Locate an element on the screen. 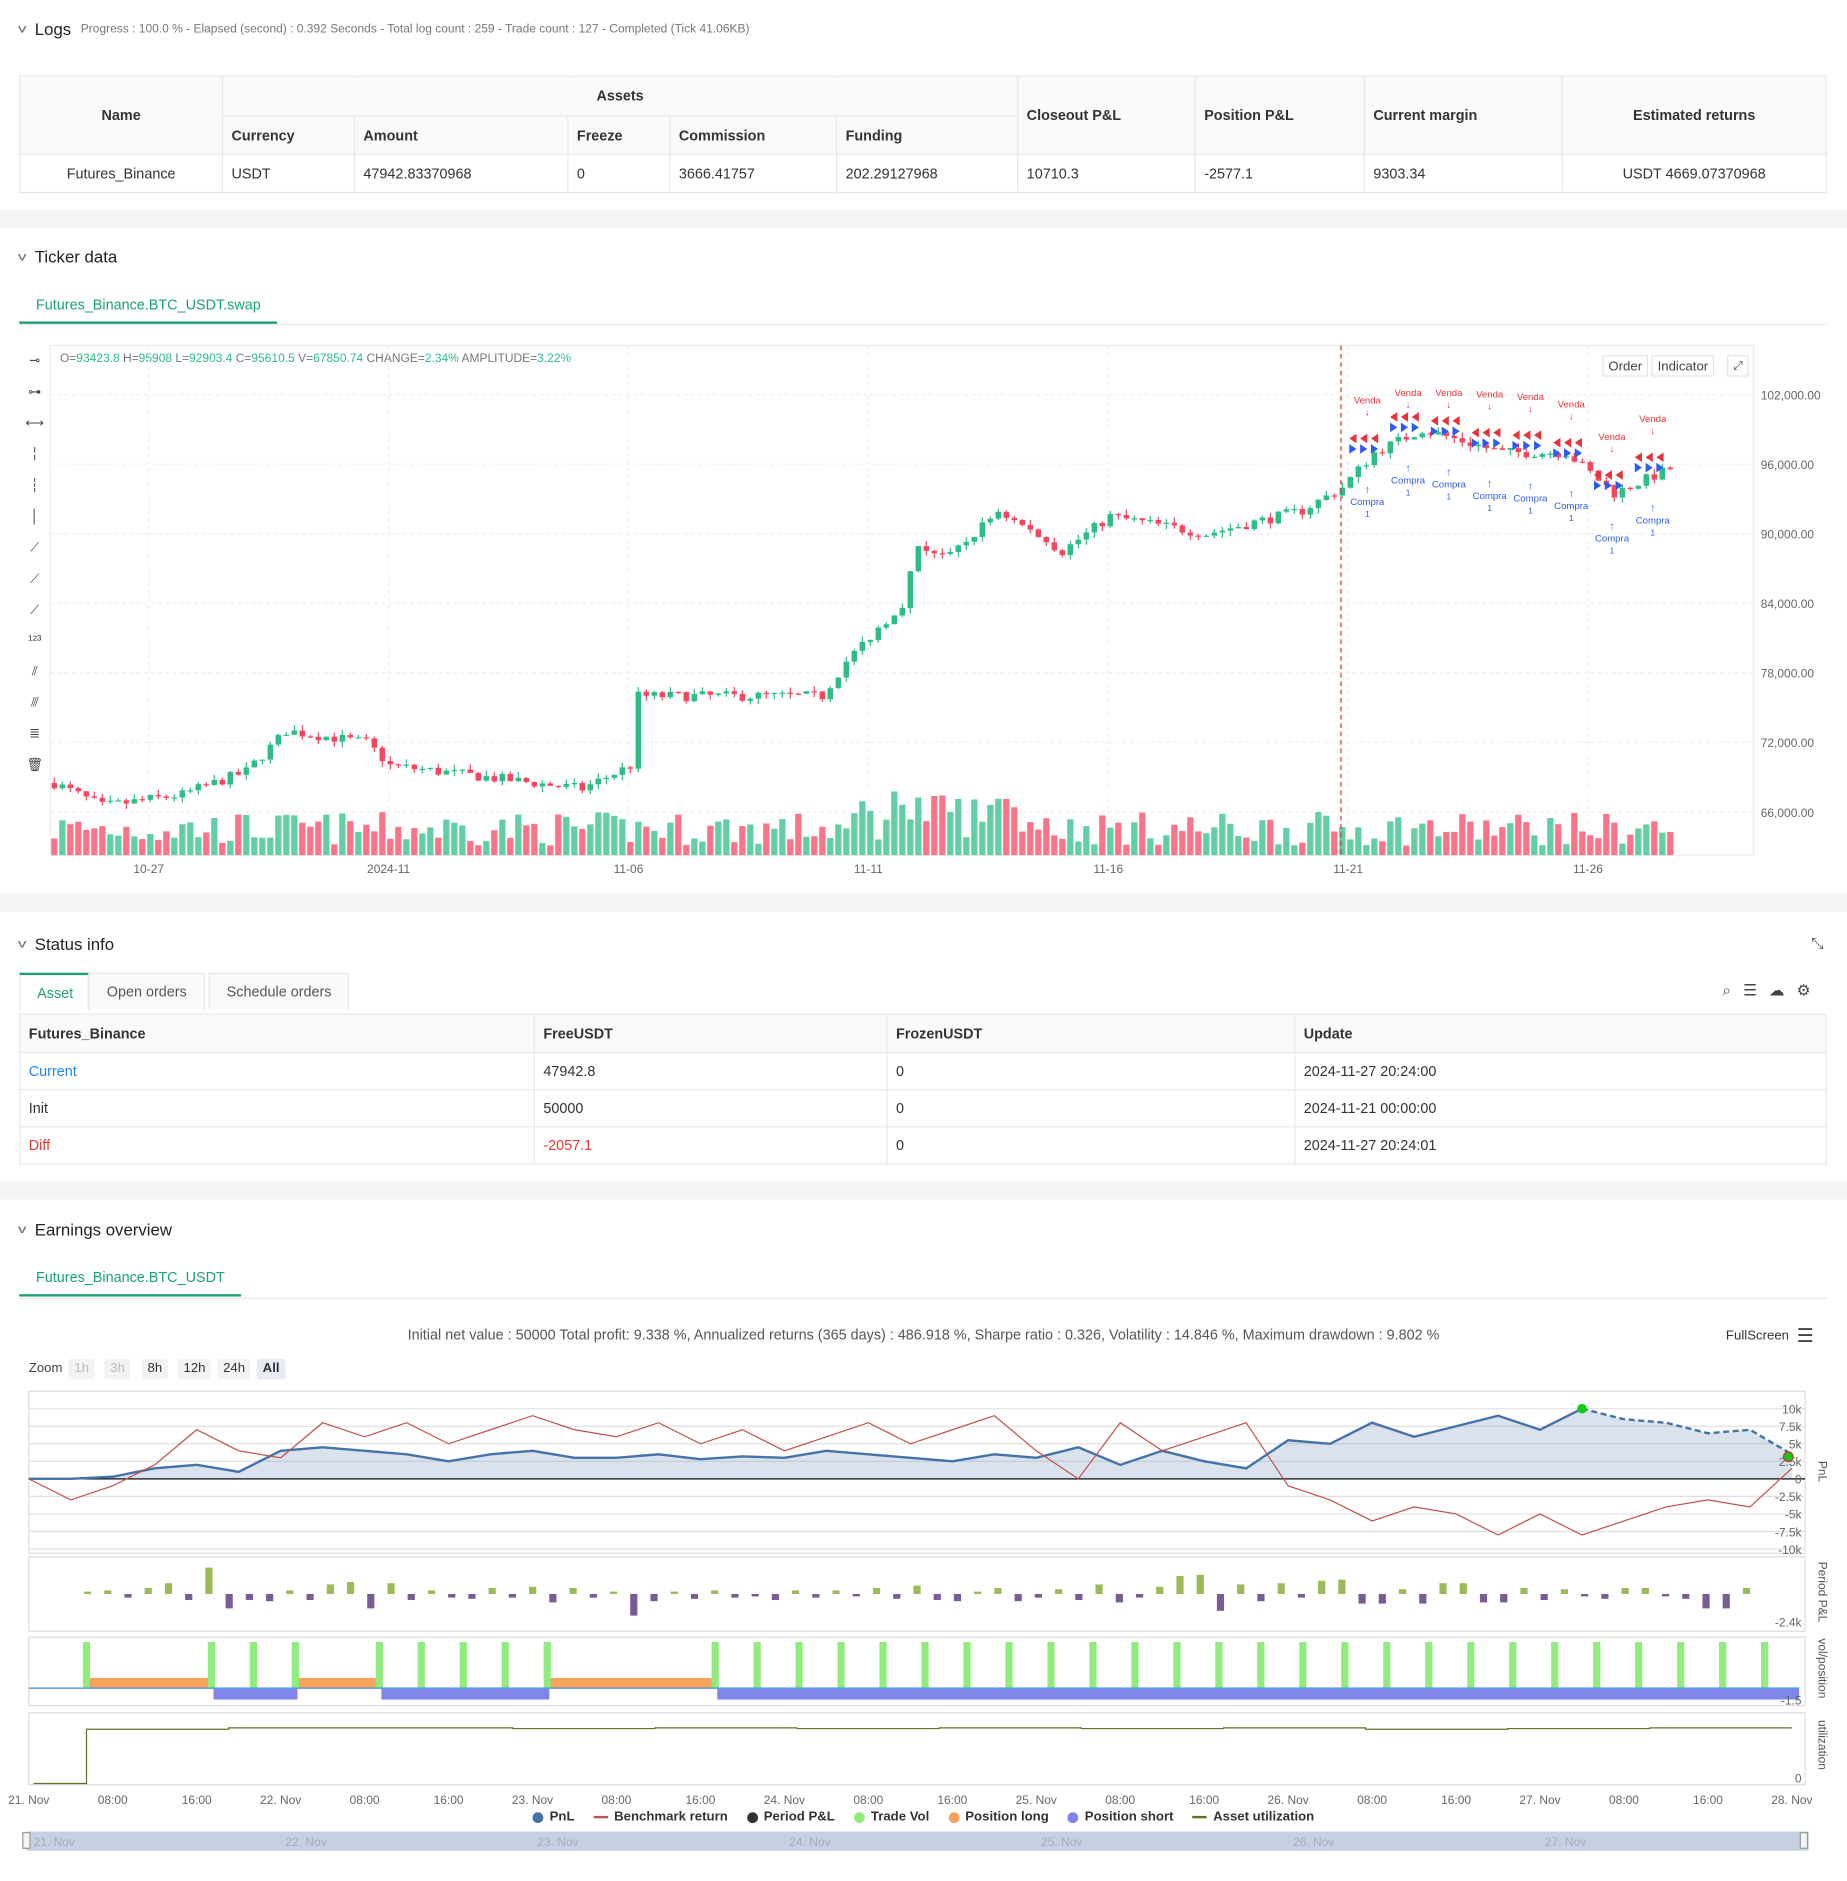  tab-ticker-symbol: Futures_Binance.BTC_USDT.swap is located at coordinates (148, 305).